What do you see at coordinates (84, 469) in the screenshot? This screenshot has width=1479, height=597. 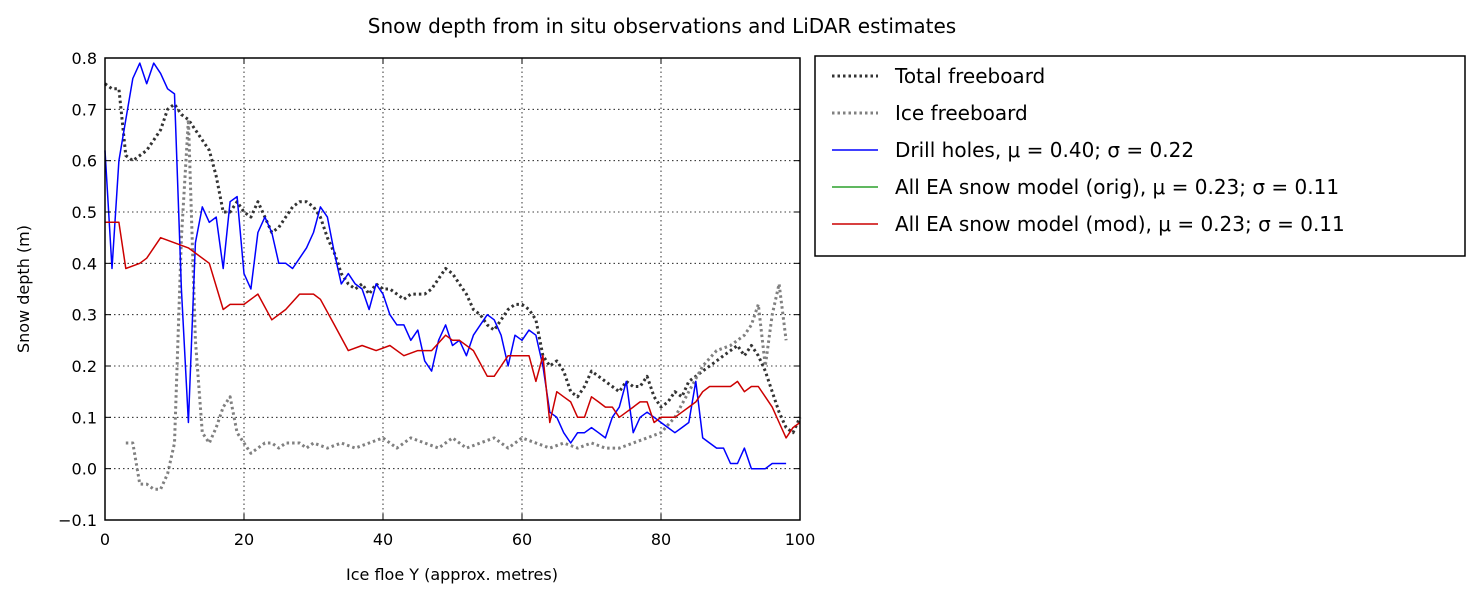 I see `y-tick-label: 0.0` at bounding box center [84, 469].